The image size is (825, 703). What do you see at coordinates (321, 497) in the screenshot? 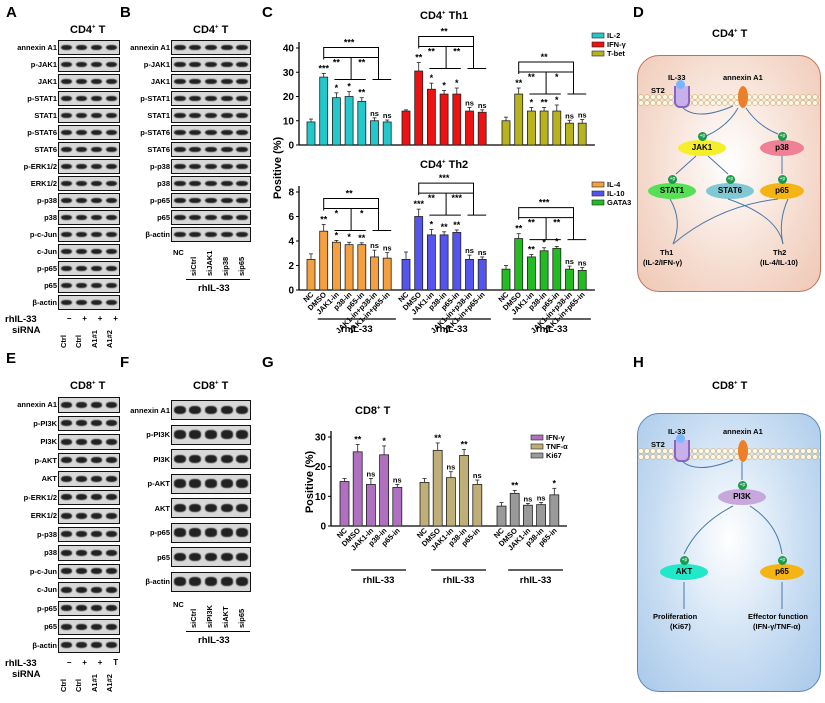
I see `y-tick-label: 10` at bounding box center [321, 497].